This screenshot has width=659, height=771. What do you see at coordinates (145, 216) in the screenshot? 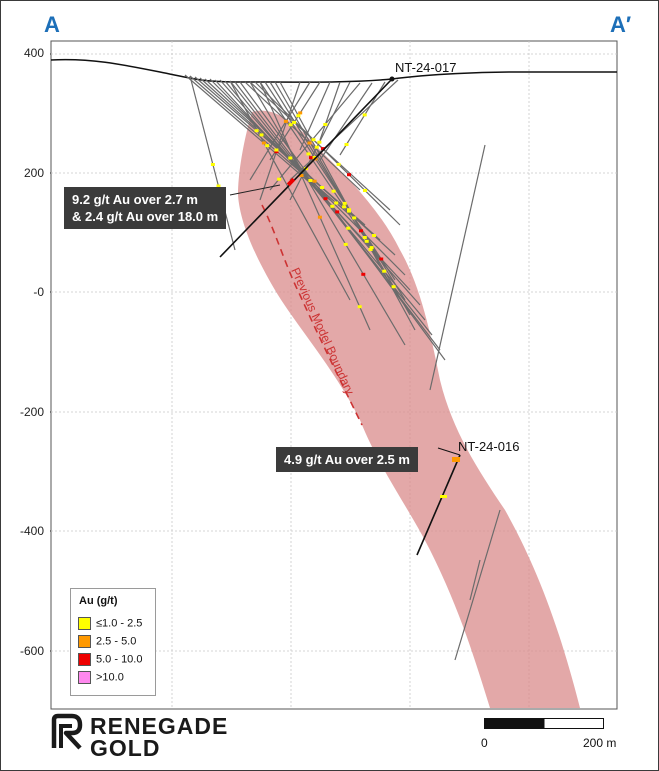
I see `callout-line: & 2.4 g/t Au over 18.0 m` at bounding box center [145, 216].